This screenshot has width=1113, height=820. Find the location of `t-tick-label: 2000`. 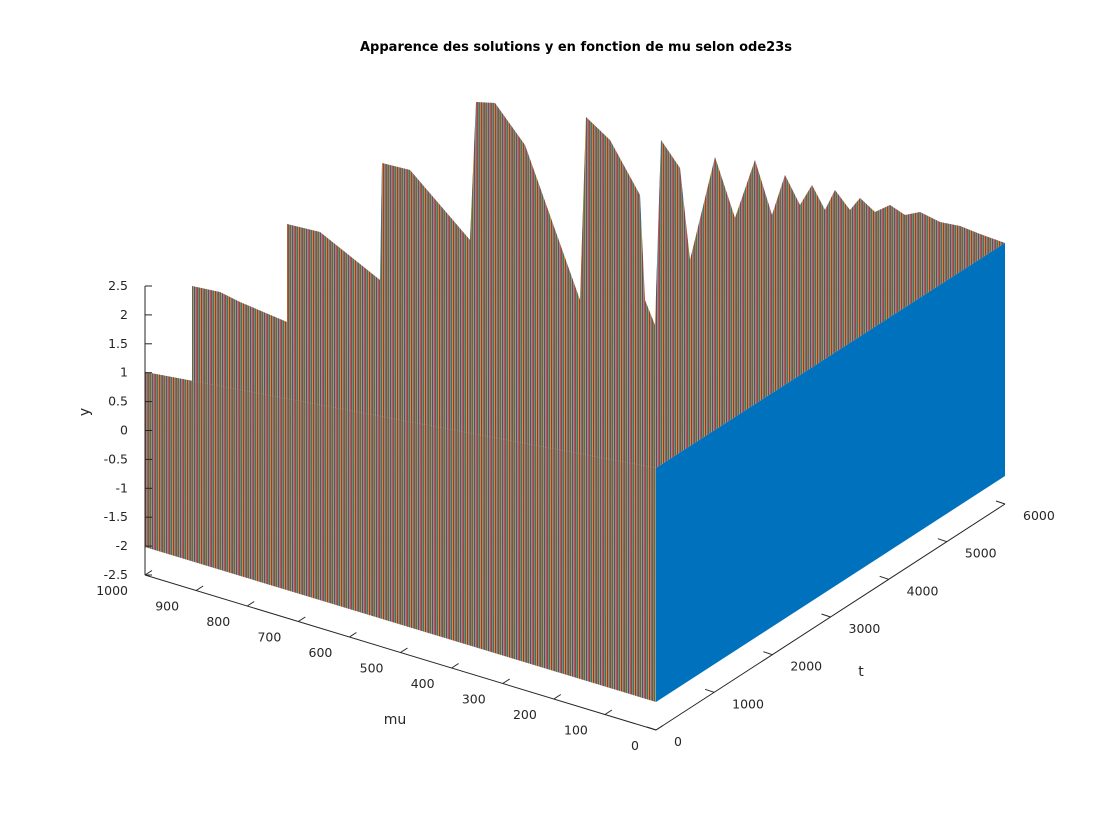

t-tick-label: 2000 is located at coordinates (806, 666).